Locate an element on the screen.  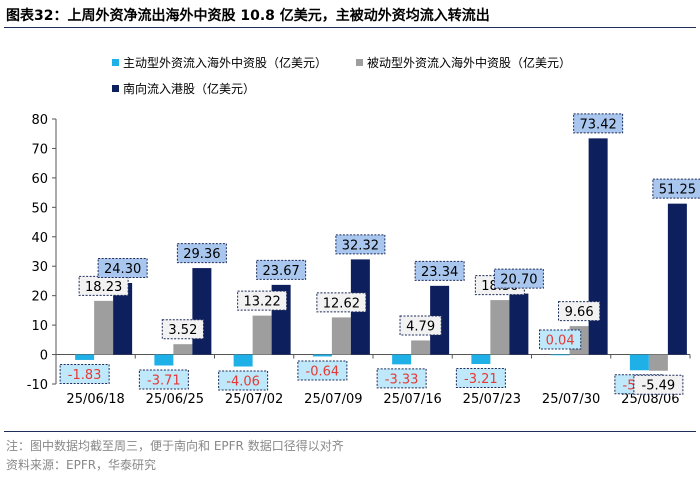
y-tick-label: 10 is located at coordinates (39, 326).